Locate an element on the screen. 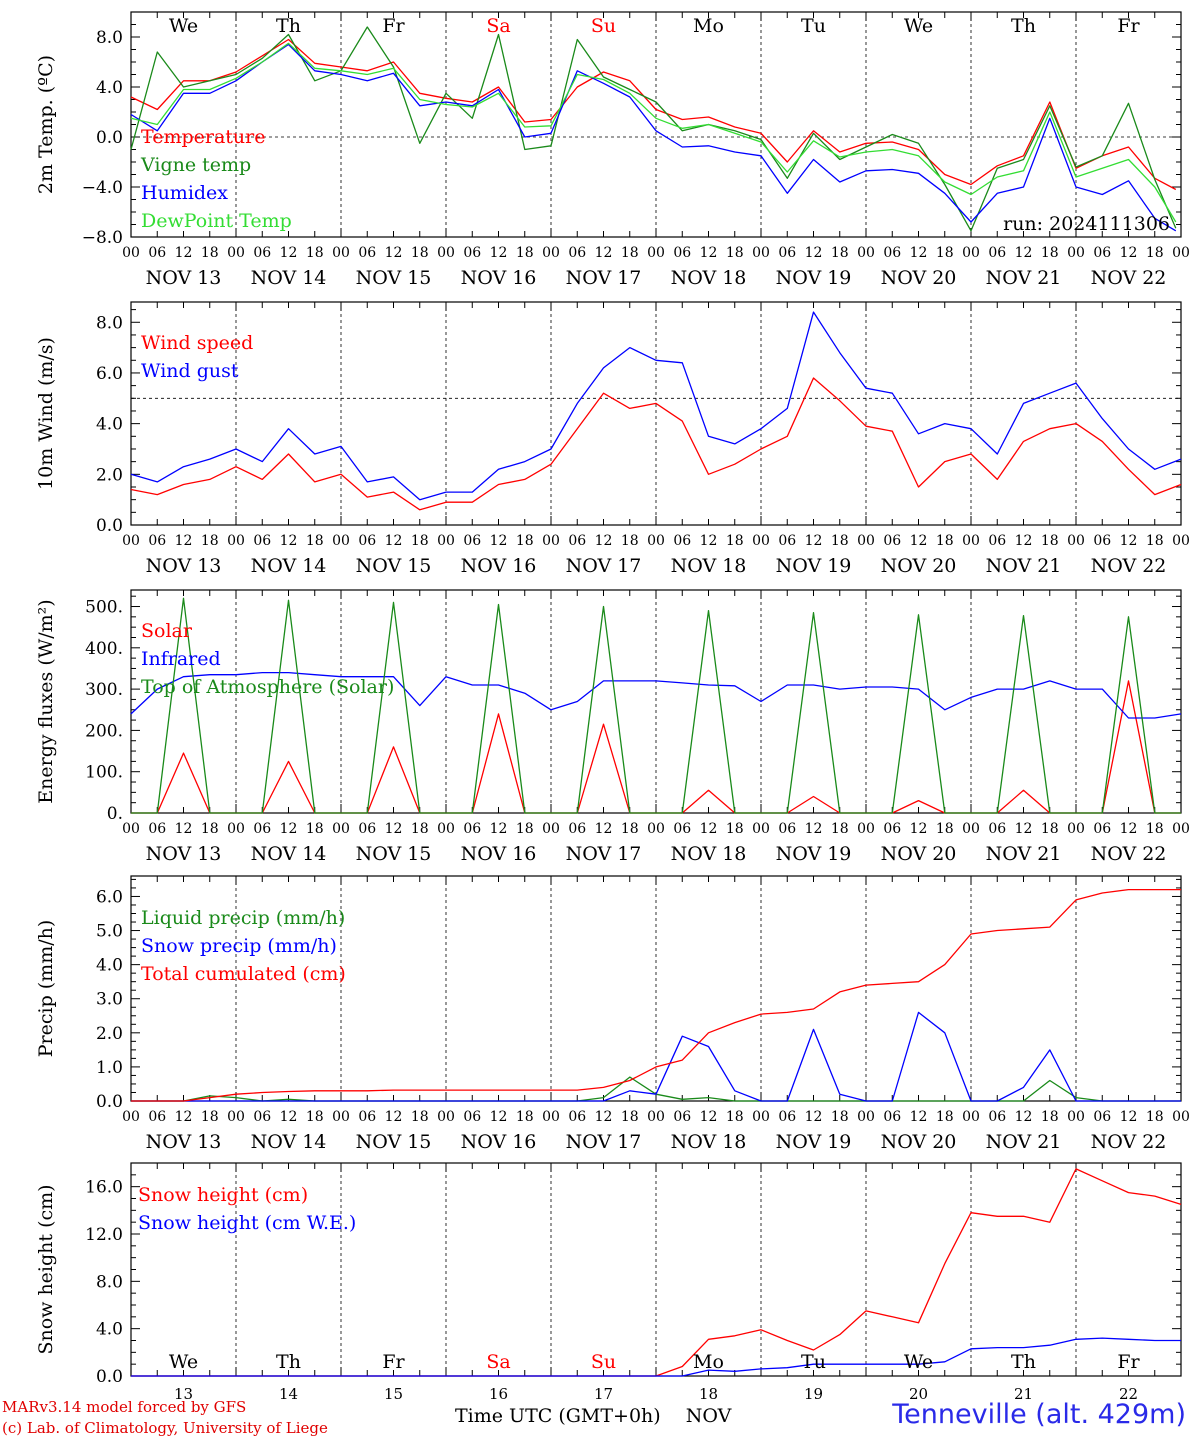  legend-entry: Vigne temp is located at coordinates (195, 165).